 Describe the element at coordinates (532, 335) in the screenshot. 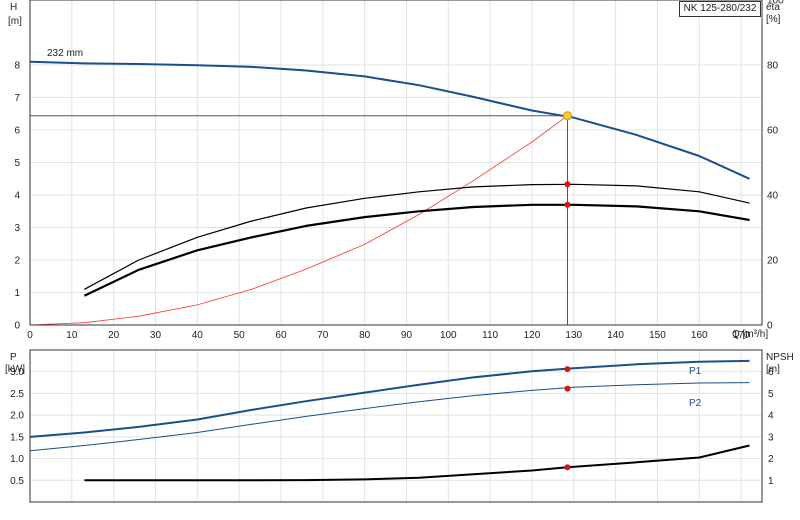

I see `x-tick-label: 120` at that location.